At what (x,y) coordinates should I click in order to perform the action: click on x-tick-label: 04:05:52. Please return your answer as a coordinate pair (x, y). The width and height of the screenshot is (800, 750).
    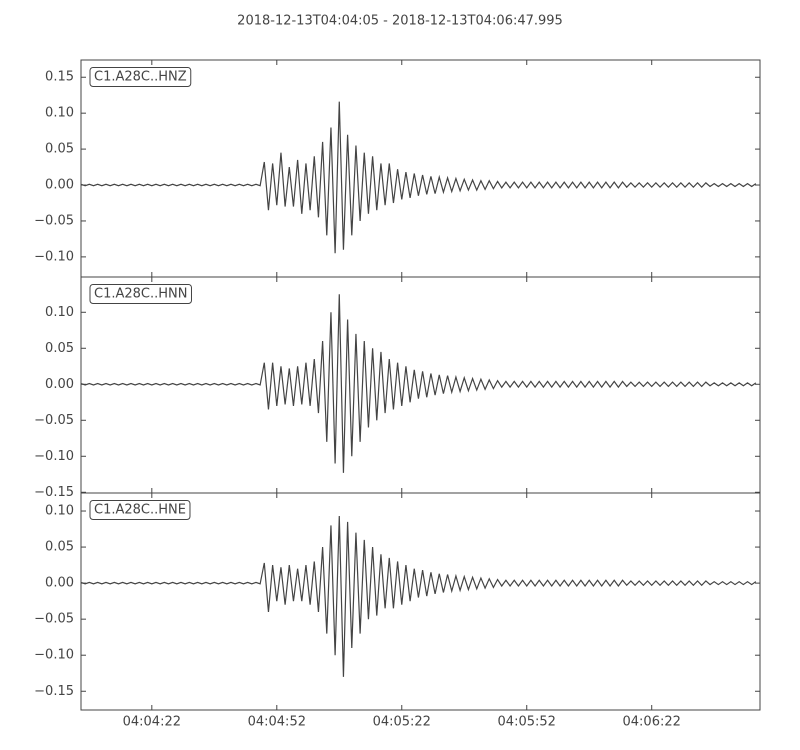
    Looking at the image, I should click on (527, 722).